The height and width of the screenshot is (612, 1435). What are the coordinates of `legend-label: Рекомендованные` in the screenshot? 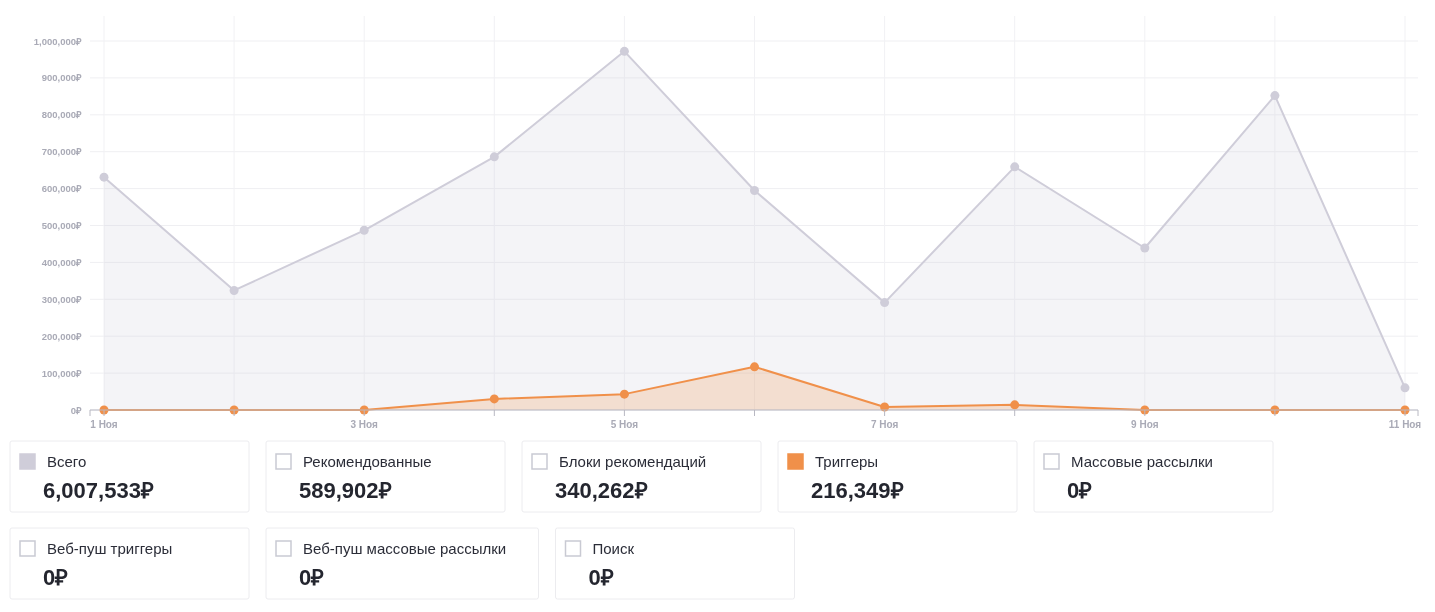 It's located at (367, 461).